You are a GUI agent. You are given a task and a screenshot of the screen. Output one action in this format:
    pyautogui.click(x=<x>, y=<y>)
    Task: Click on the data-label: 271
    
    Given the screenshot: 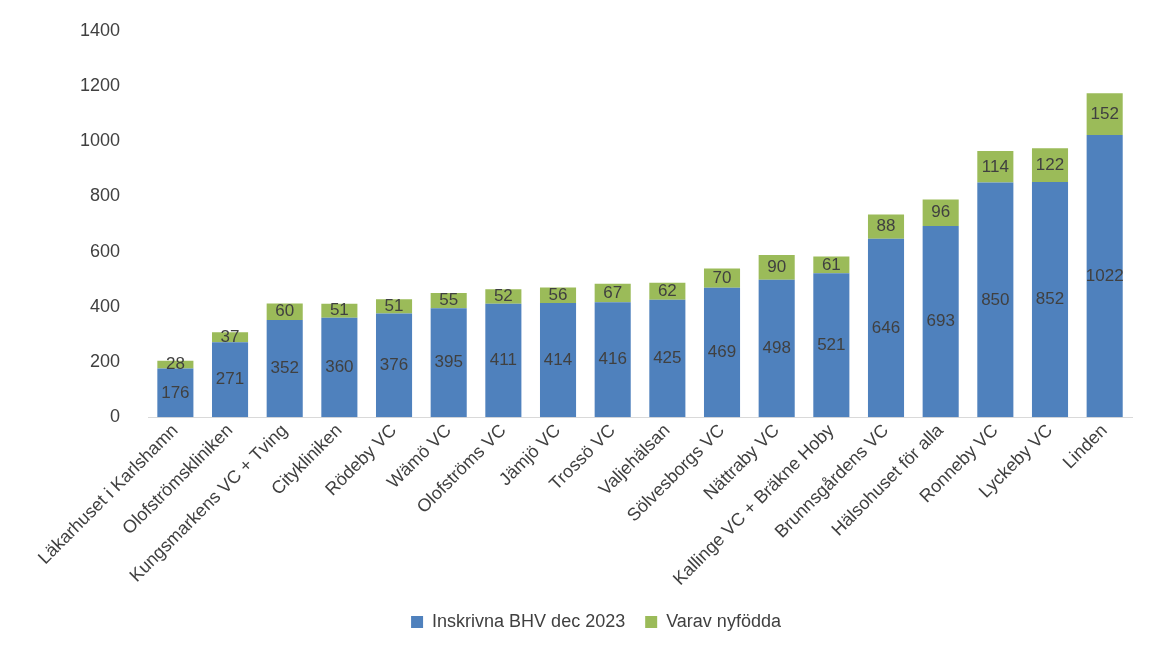 What is the action you would take?
    pyautogui.click(x=230, y=379)
    